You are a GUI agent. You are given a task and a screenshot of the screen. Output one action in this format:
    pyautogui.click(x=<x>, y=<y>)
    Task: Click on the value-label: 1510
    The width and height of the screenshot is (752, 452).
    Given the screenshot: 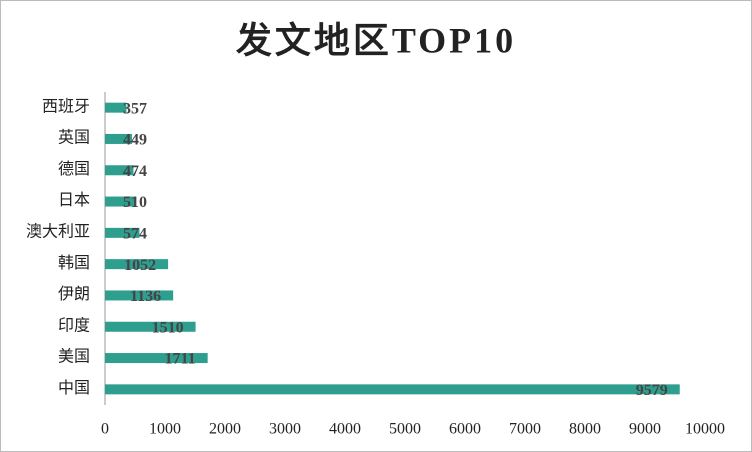 What is the action you would take?
    pyautogui.click(x=168, y=327)
    